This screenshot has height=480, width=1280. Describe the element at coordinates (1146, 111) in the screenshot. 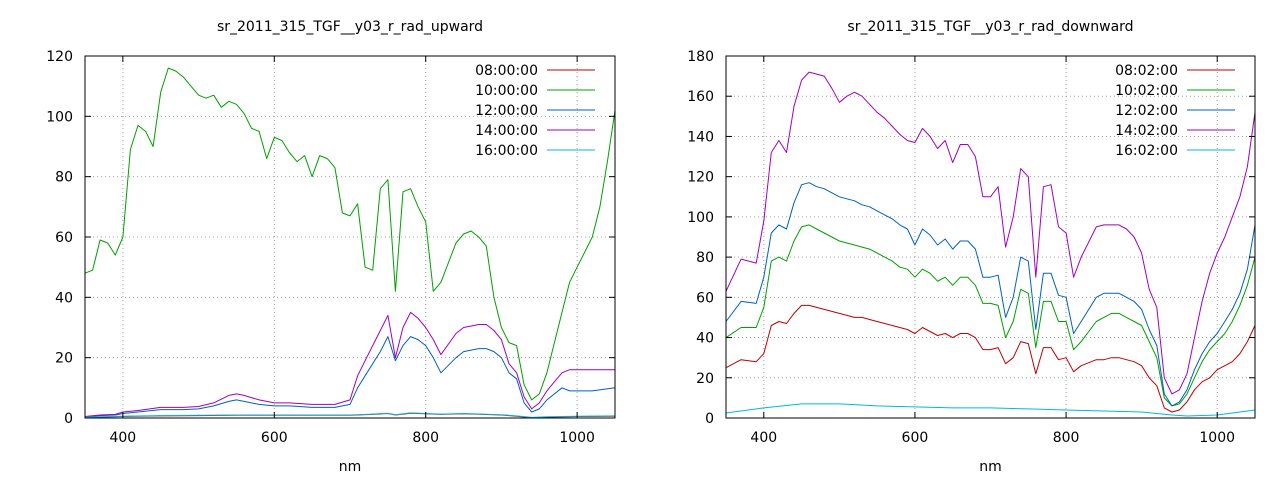

I see `legend-label: 12:02:00` at that location.